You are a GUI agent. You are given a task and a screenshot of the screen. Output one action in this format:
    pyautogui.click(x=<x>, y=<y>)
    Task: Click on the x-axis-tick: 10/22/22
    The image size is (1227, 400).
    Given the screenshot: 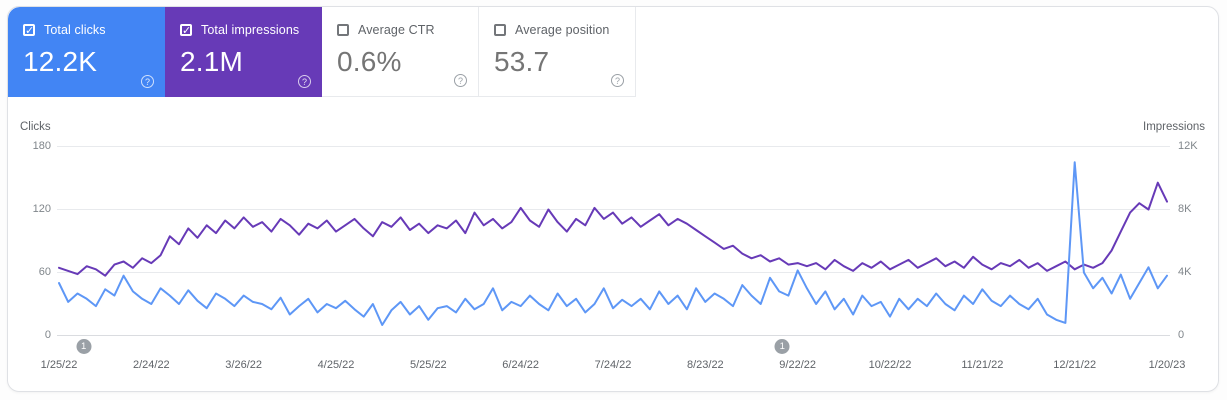 What is the action you would take?
    pyautogui.click(x=890, y=365)
    